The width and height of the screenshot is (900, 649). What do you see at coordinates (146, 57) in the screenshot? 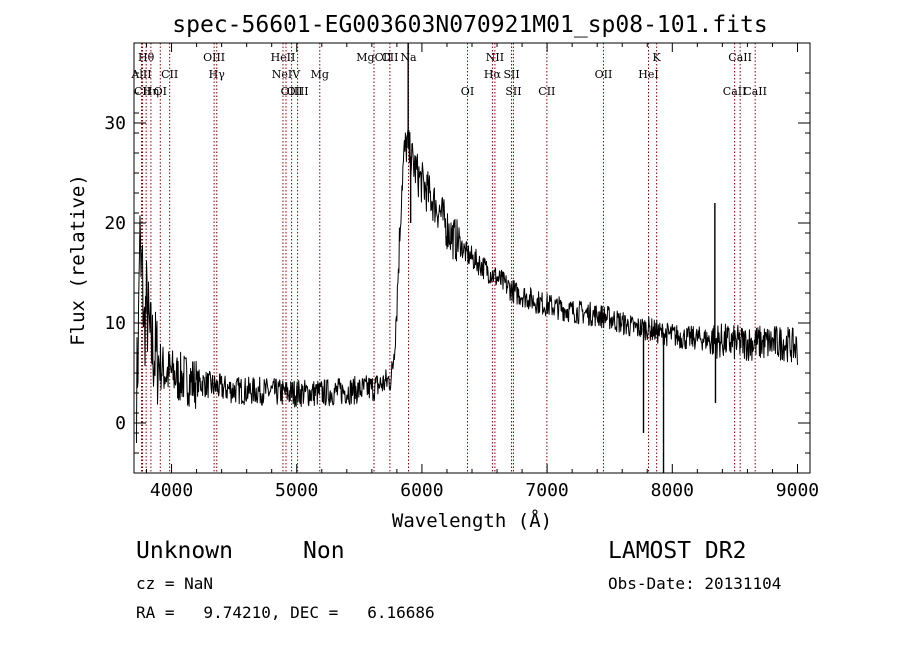
I see `spectral-line-label: Hθ` at bounding box center [146, 57].